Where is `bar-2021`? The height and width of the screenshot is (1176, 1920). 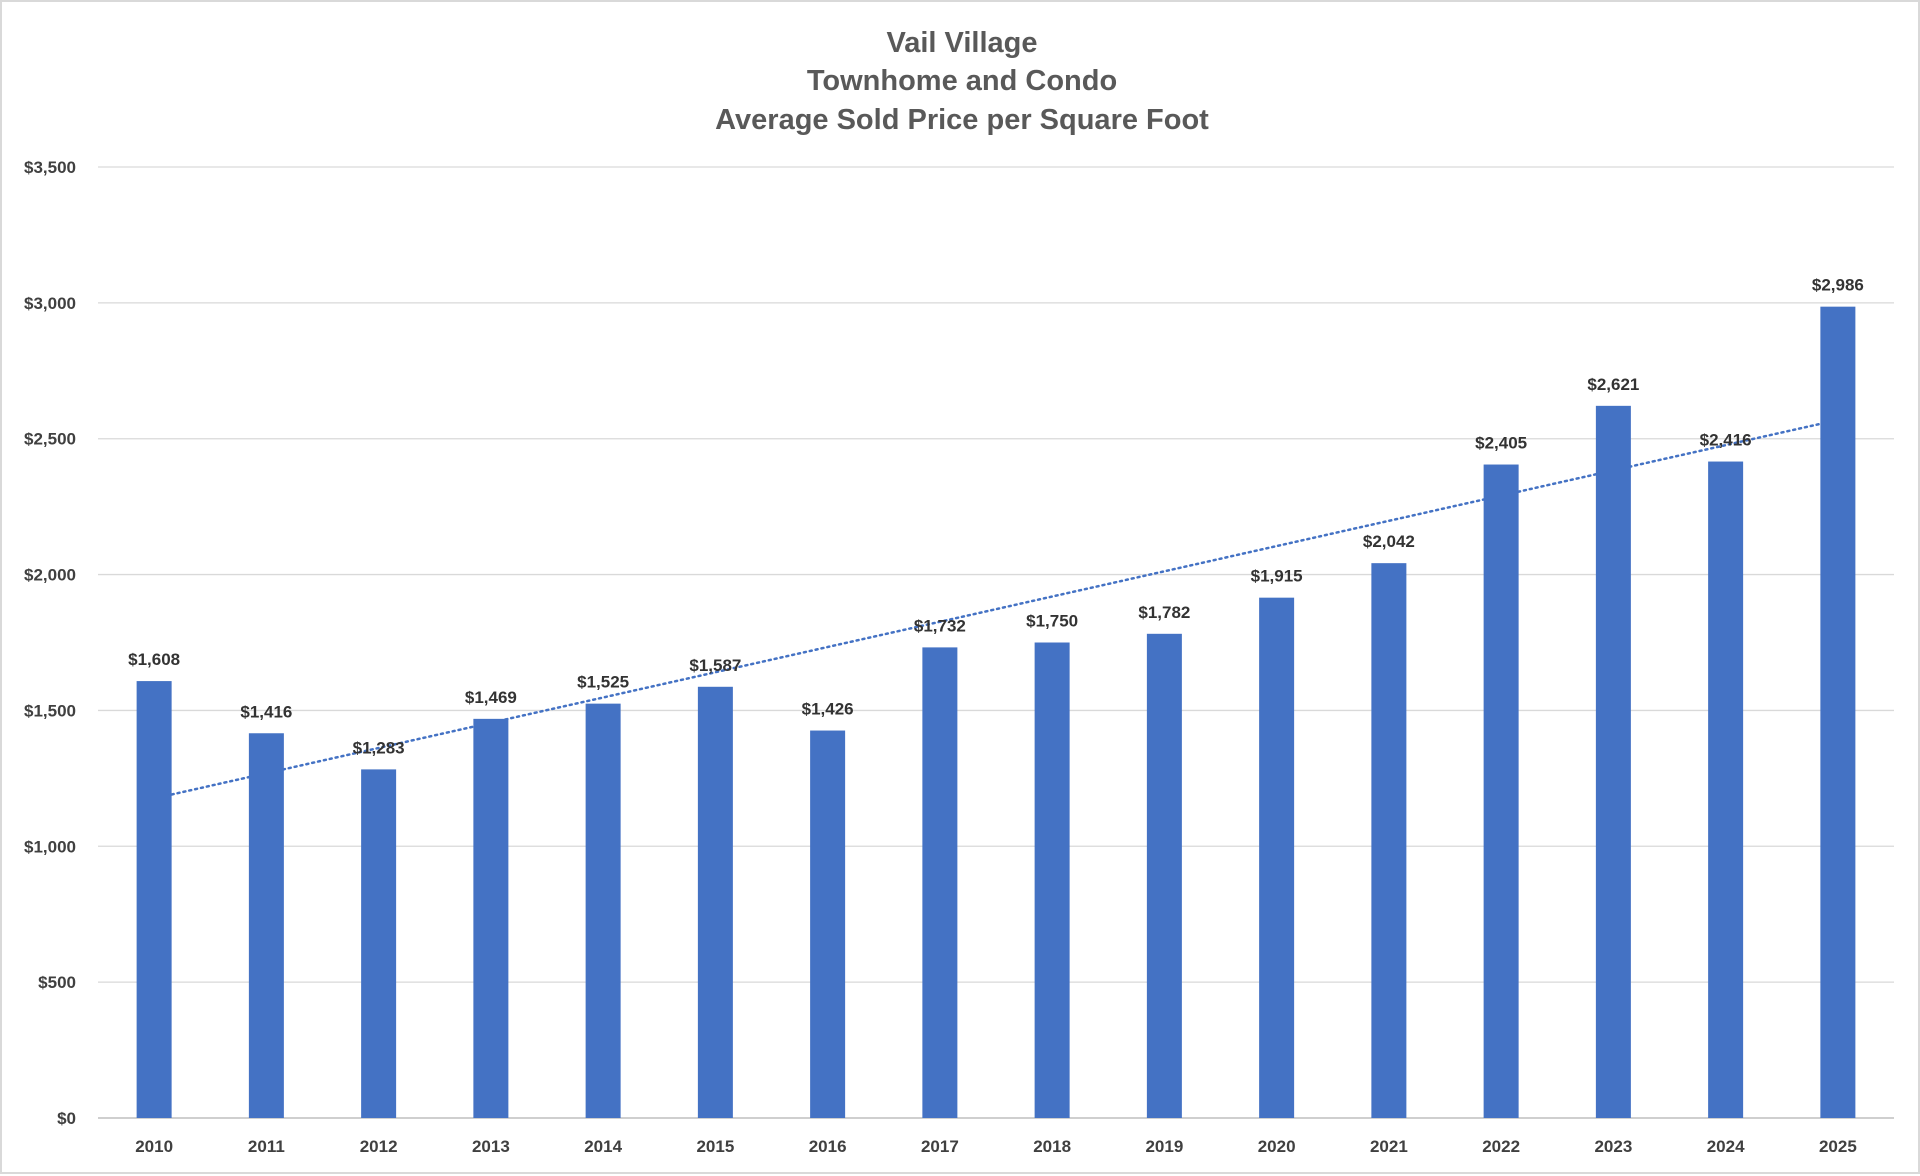
bar-2021 is located at coordinates (1389, 840).